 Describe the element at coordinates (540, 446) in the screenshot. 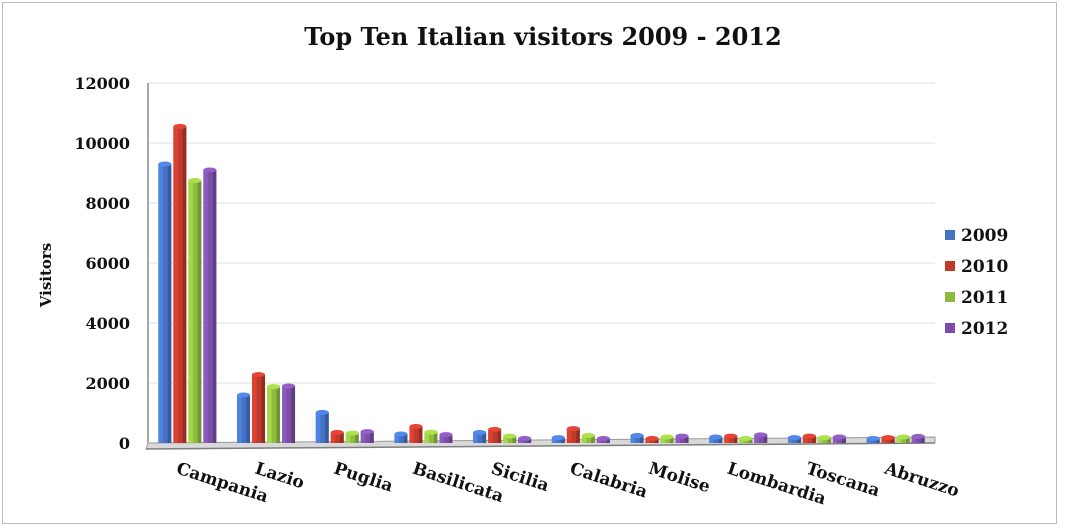

I see `x-axis-line` at that location.